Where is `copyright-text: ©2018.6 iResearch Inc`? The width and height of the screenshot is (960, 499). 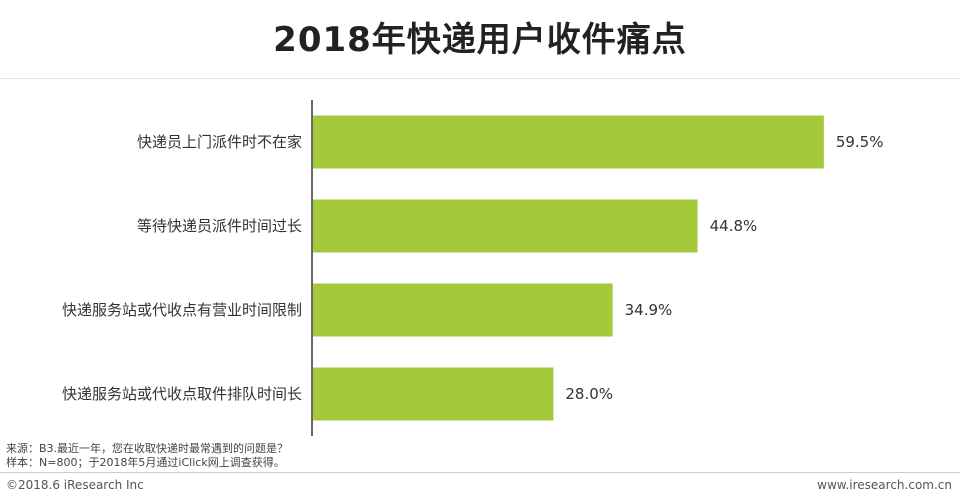 copyright-text: ©2018.6 iResearch Inc is located at coordinates (75, 485).